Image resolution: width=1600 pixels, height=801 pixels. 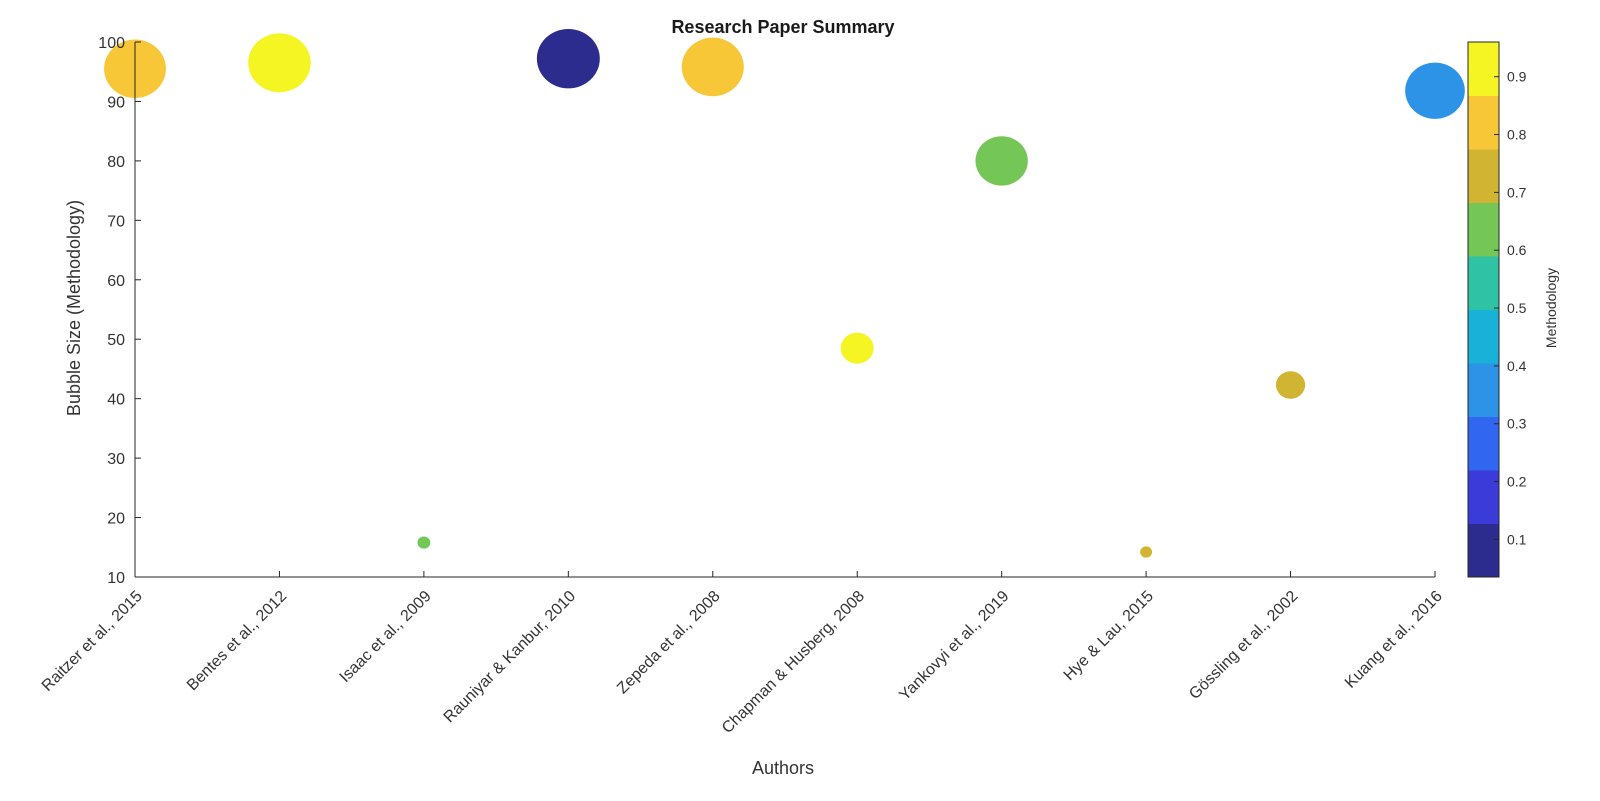 I want to click on y-tick-label: 10, so click(x=116, y=578).